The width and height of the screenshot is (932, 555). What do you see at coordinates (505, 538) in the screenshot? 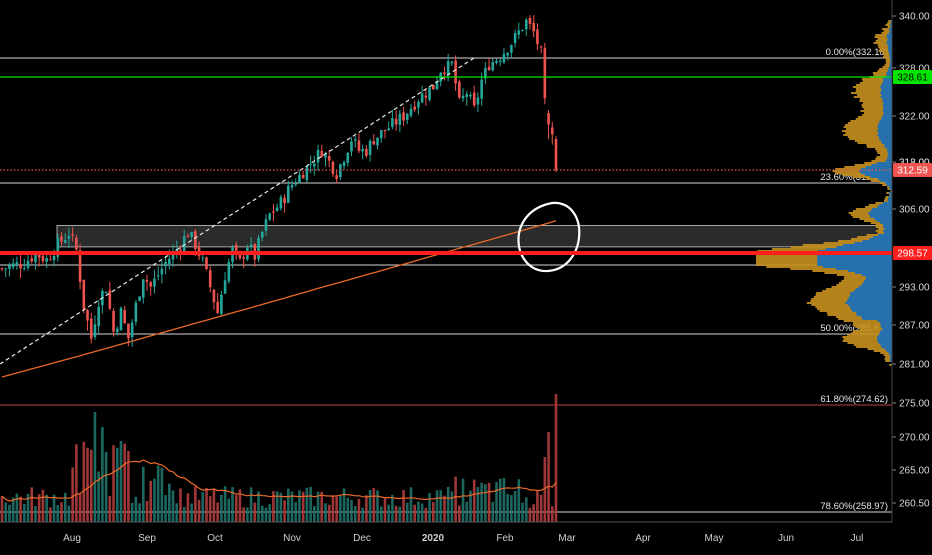
I see `time-tick-label-6: Feb` at bounding box center [505, 538].